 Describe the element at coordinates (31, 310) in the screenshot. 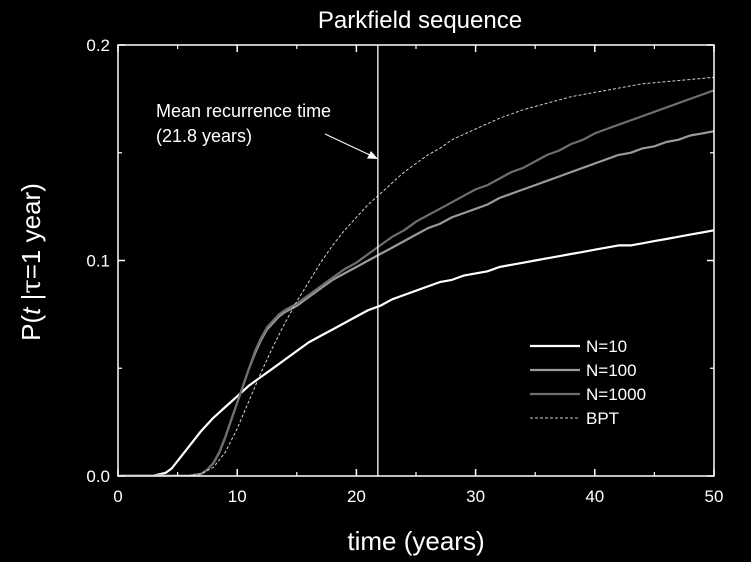

I see `y-label-t: t` at that location.